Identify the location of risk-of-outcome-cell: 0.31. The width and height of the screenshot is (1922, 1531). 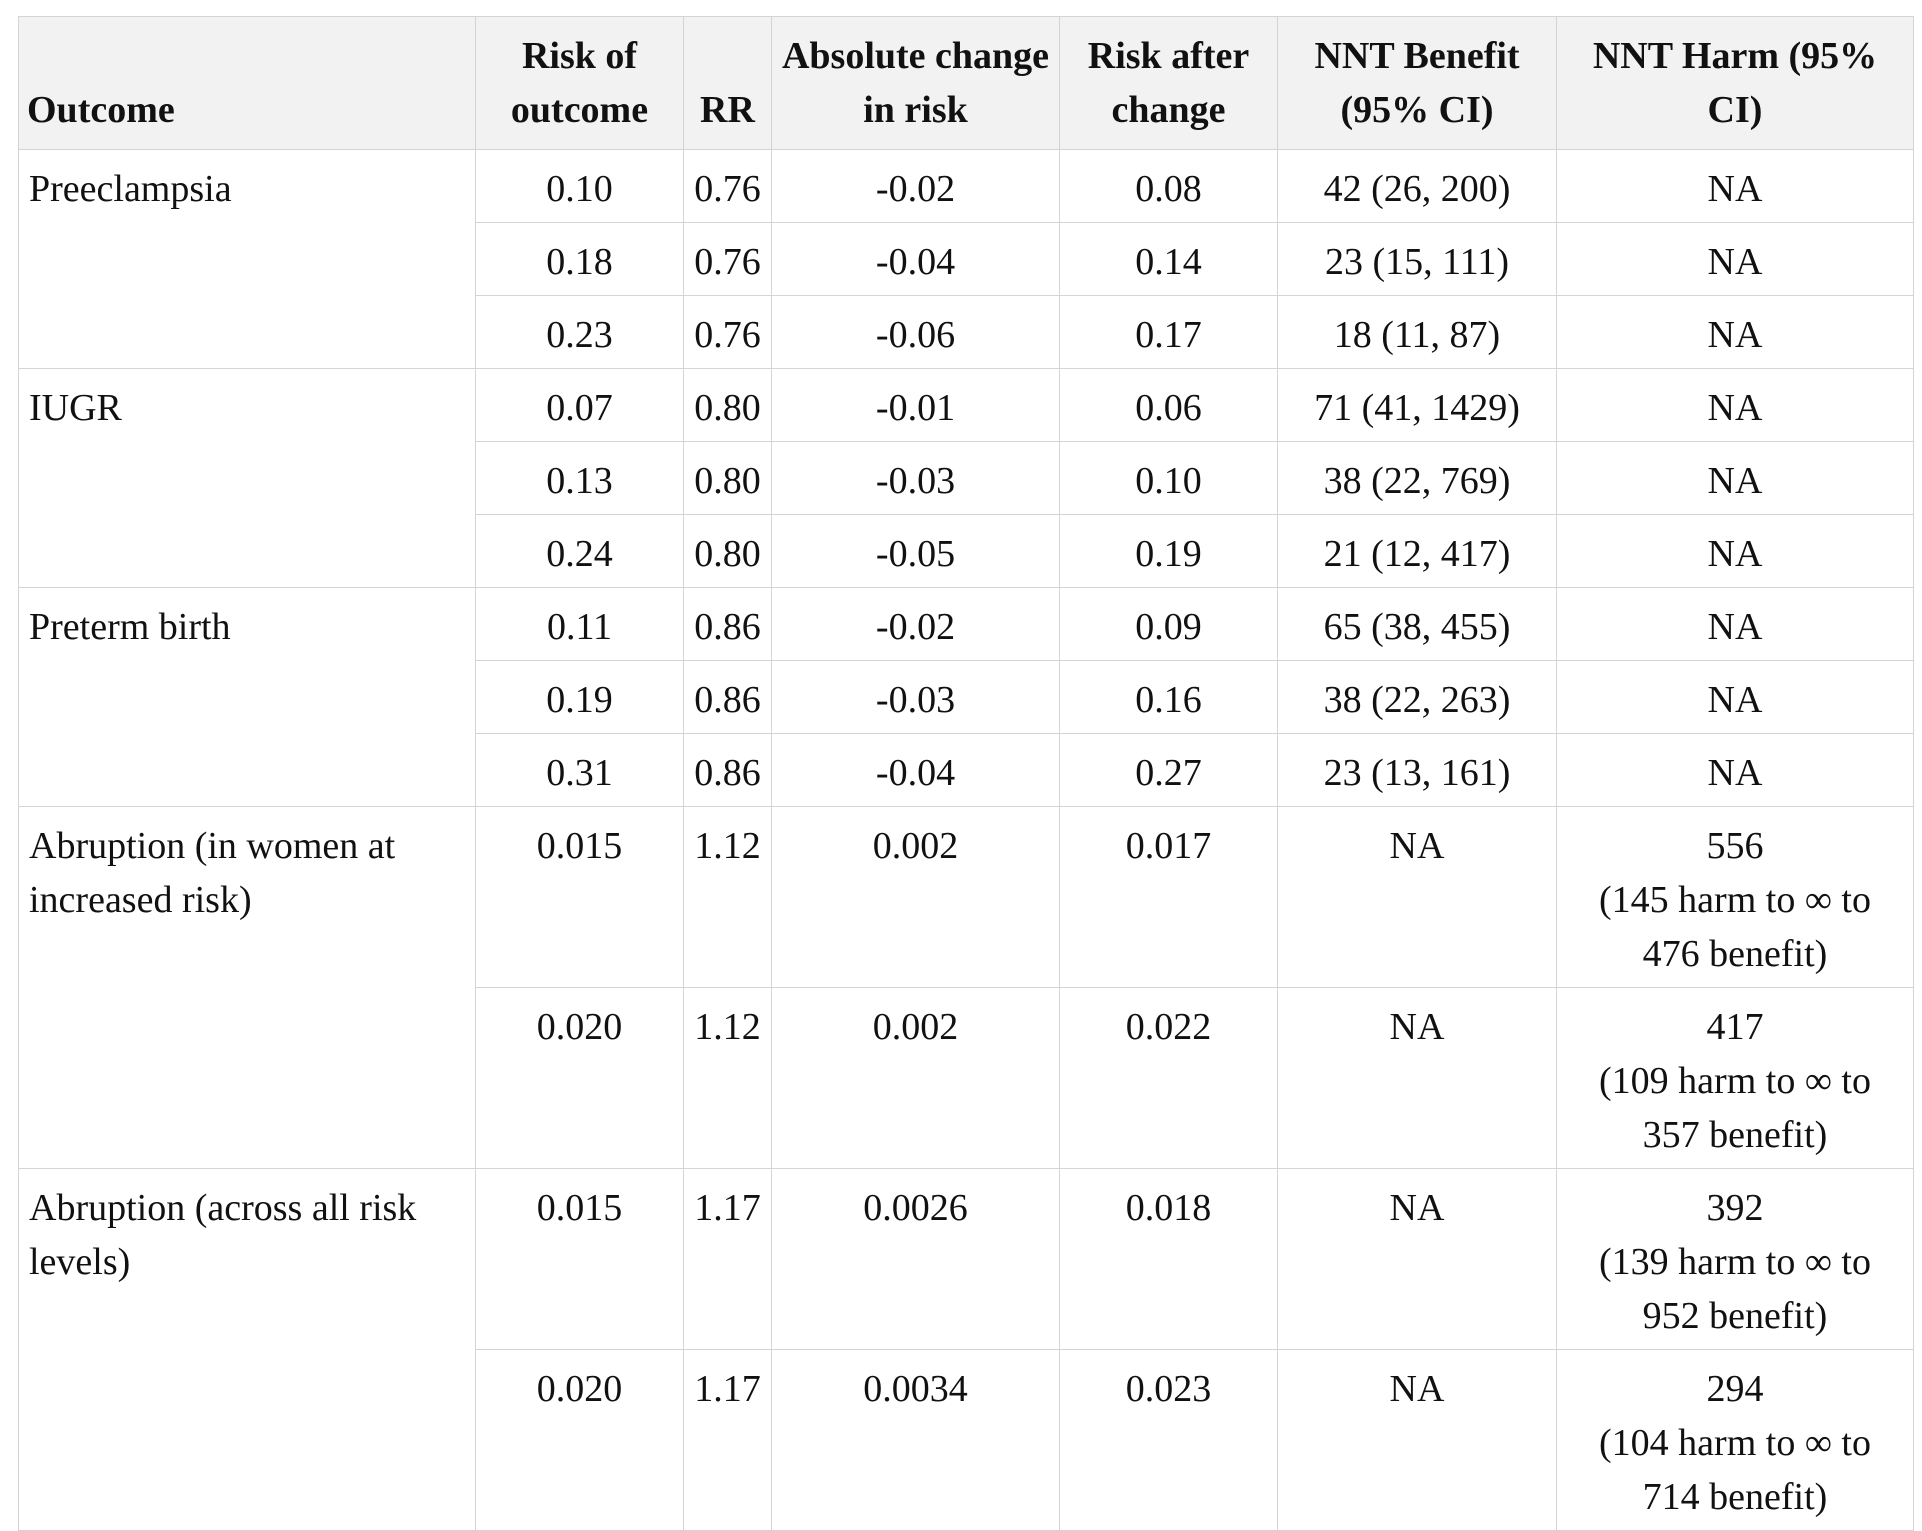
(579, 770).